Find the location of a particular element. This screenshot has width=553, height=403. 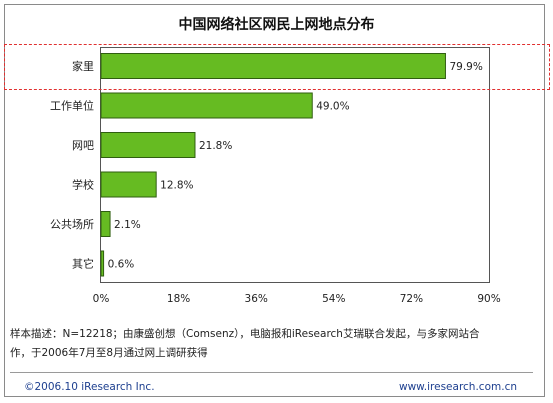

website-url: www.iresearch.com.cn is located at coordinates (457, 387).